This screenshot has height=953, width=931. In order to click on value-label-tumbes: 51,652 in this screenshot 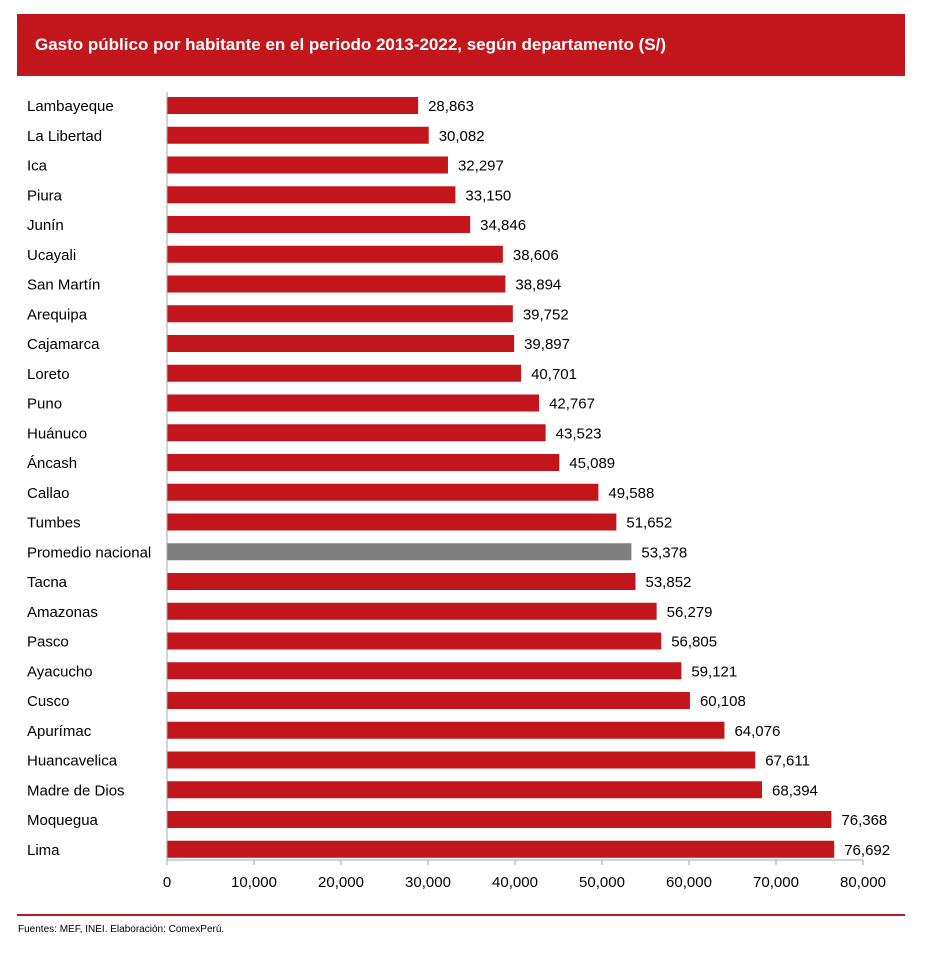, I will do `click(649, 523)`.